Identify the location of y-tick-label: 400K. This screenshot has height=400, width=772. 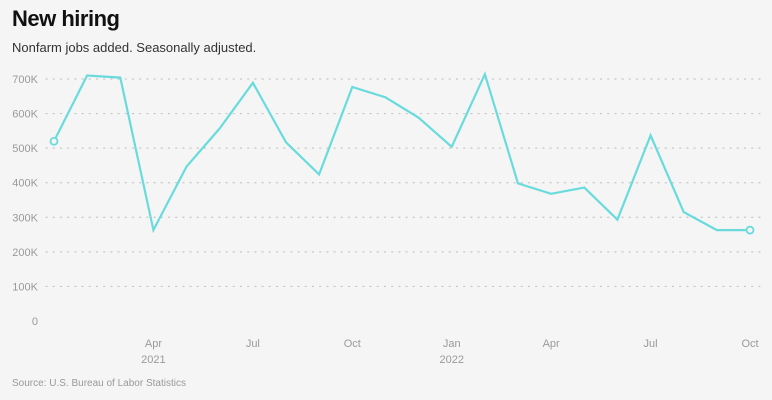
(25, 184).